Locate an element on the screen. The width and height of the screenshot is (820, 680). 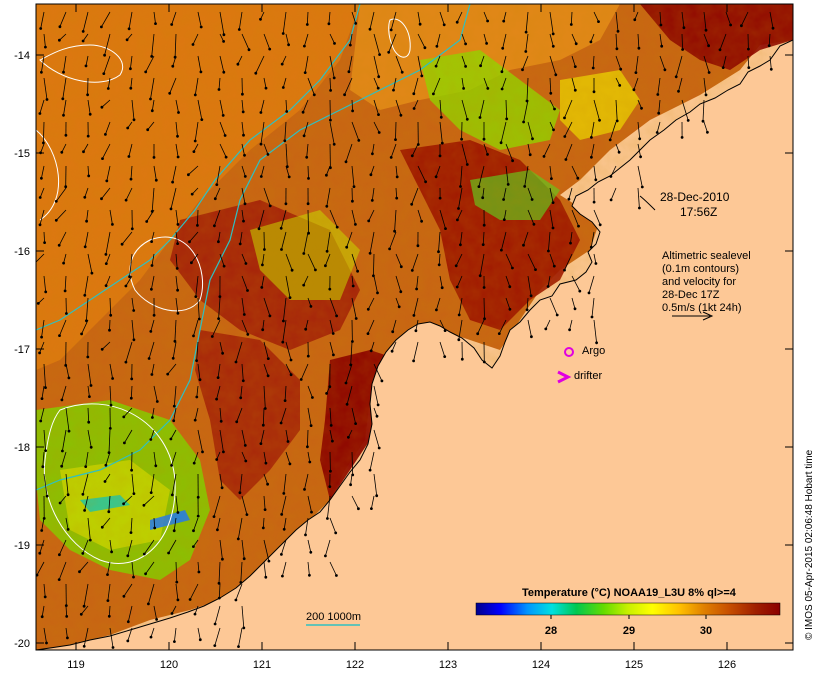
altimetry-line-4: 28-Dec 17Z is located at coordinates (691, 295).